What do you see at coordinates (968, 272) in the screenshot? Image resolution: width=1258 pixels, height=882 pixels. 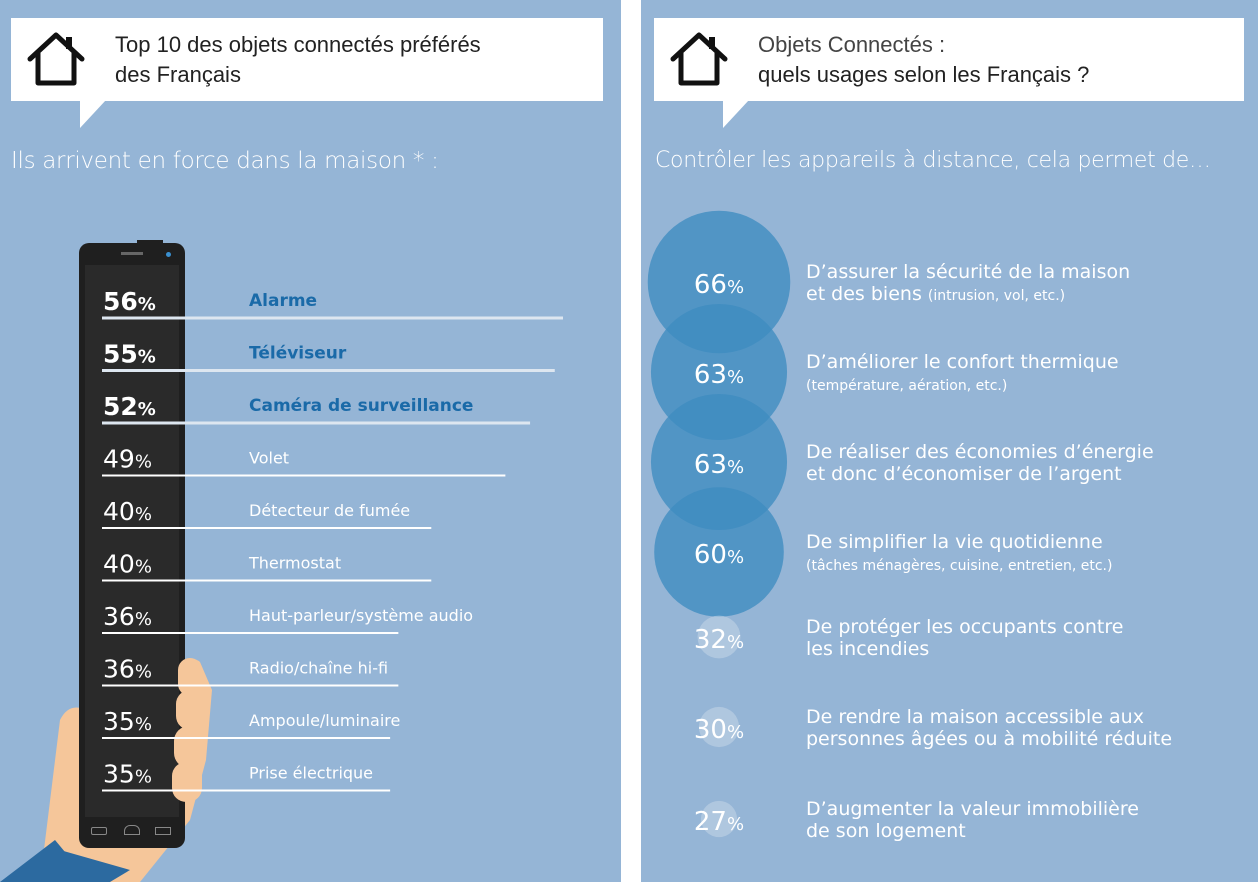 I see `usage-label-line1: D’assurer la sécurité de la maison` at bounding box center [968, 272].